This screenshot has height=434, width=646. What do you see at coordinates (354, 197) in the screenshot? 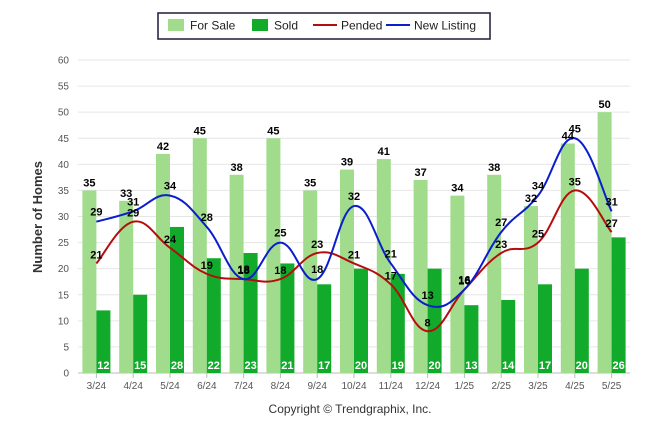
I see `new-listing-value-label: 32` at bounding box center [354, 197].